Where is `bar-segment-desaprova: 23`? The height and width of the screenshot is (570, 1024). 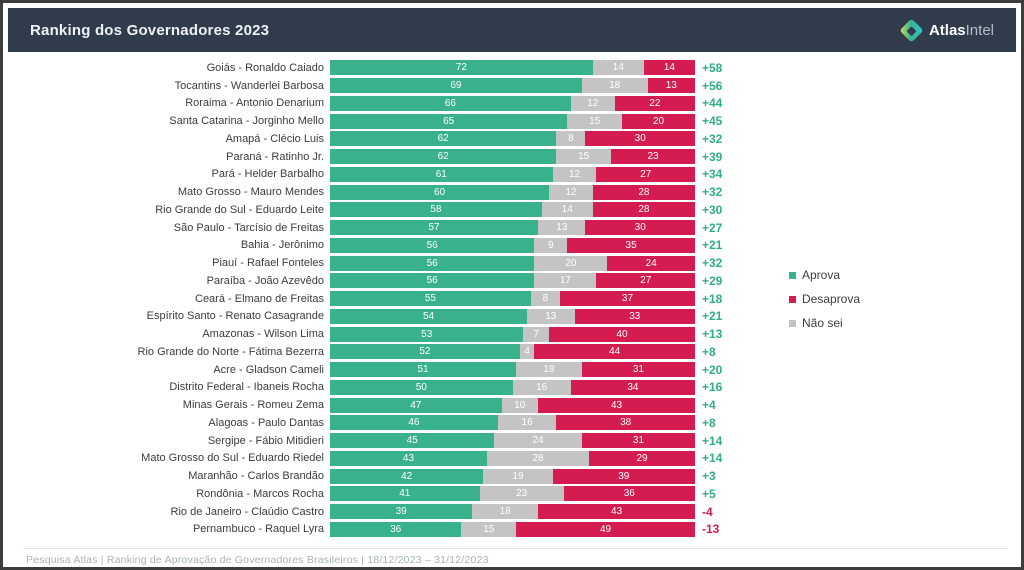 bar-segment-desaprova: 23 is located at coordinates (653, 157).